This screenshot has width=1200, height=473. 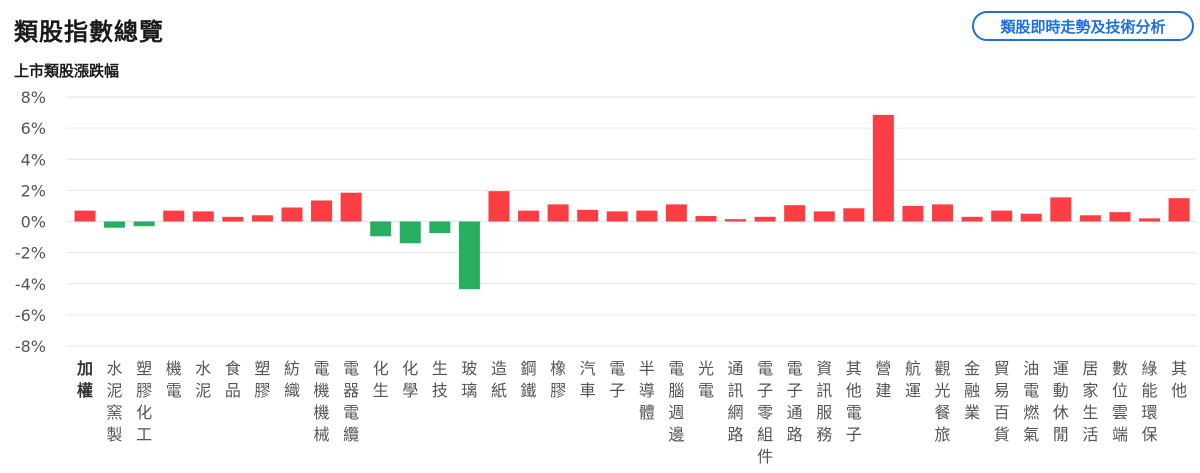 What do you see at coordinates (676, 390) in the screenshot?
I see `x-tick-label: 腦` at bounding box center [676, 390].